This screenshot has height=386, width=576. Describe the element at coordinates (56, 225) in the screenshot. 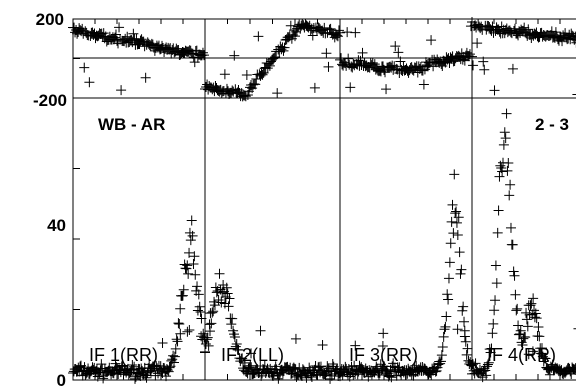

I see `amp-ytick-mid: 40` at that location.